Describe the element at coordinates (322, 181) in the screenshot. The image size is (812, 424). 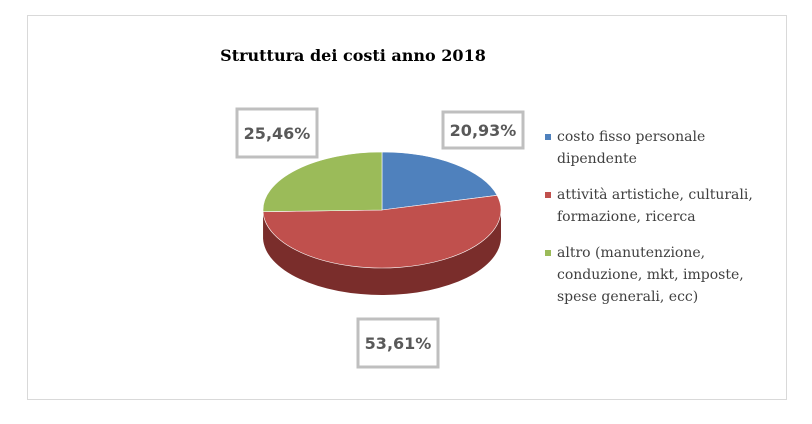
I see `pie-slice-altro` at that location.